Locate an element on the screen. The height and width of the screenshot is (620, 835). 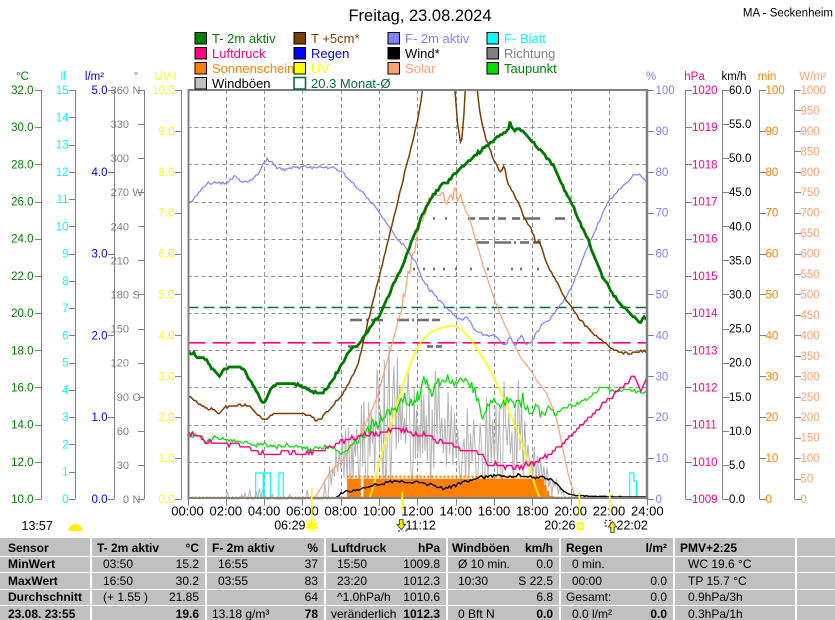
svg-text: 1011 is located at coordinates (704, 426).